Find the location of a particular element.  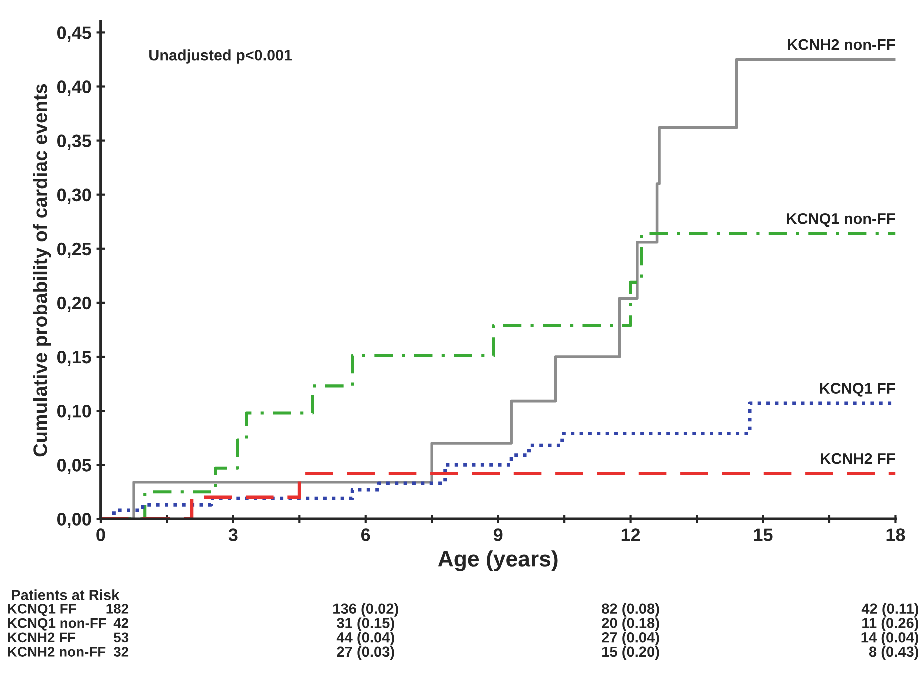

y-tick-label: 0,25 is located at coordinates (75, 250).